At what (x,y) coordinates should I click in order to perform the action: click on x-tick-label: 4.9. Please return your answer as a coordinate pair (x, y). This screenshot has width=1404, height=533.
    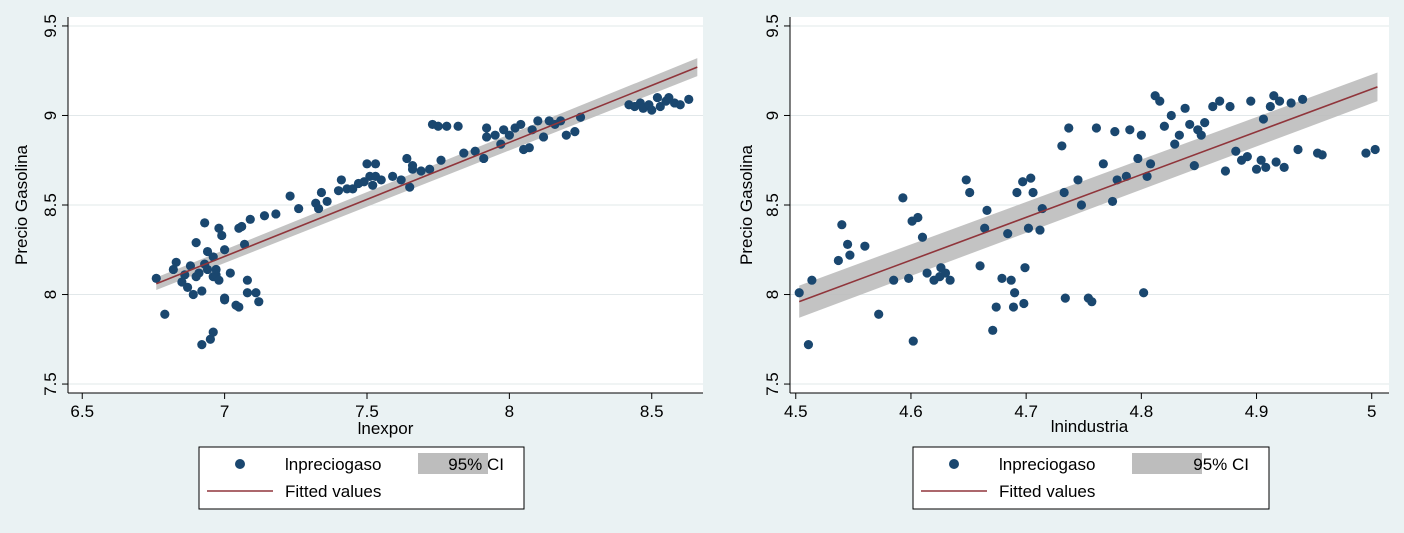
    Looking at the image, I should click on (1257, 411).